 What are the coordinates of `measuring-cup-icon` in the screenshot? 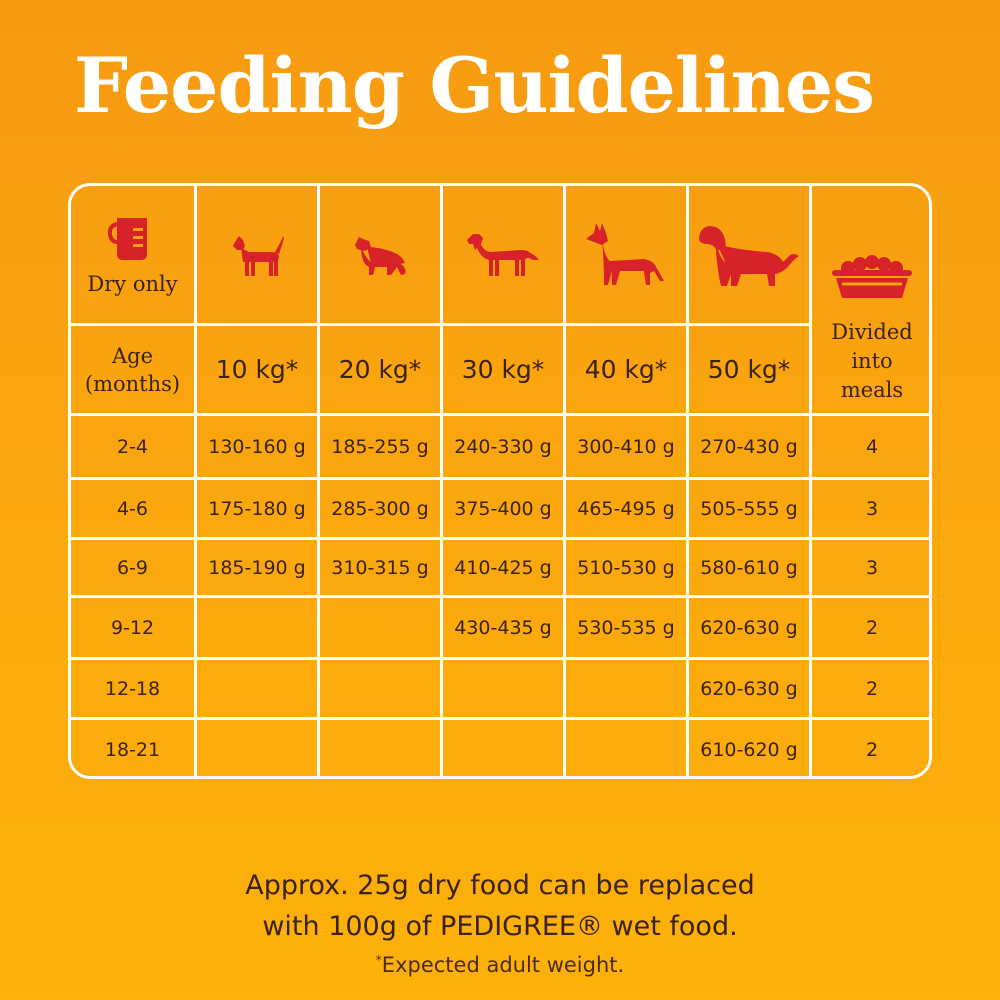 It's located at (127, 238).